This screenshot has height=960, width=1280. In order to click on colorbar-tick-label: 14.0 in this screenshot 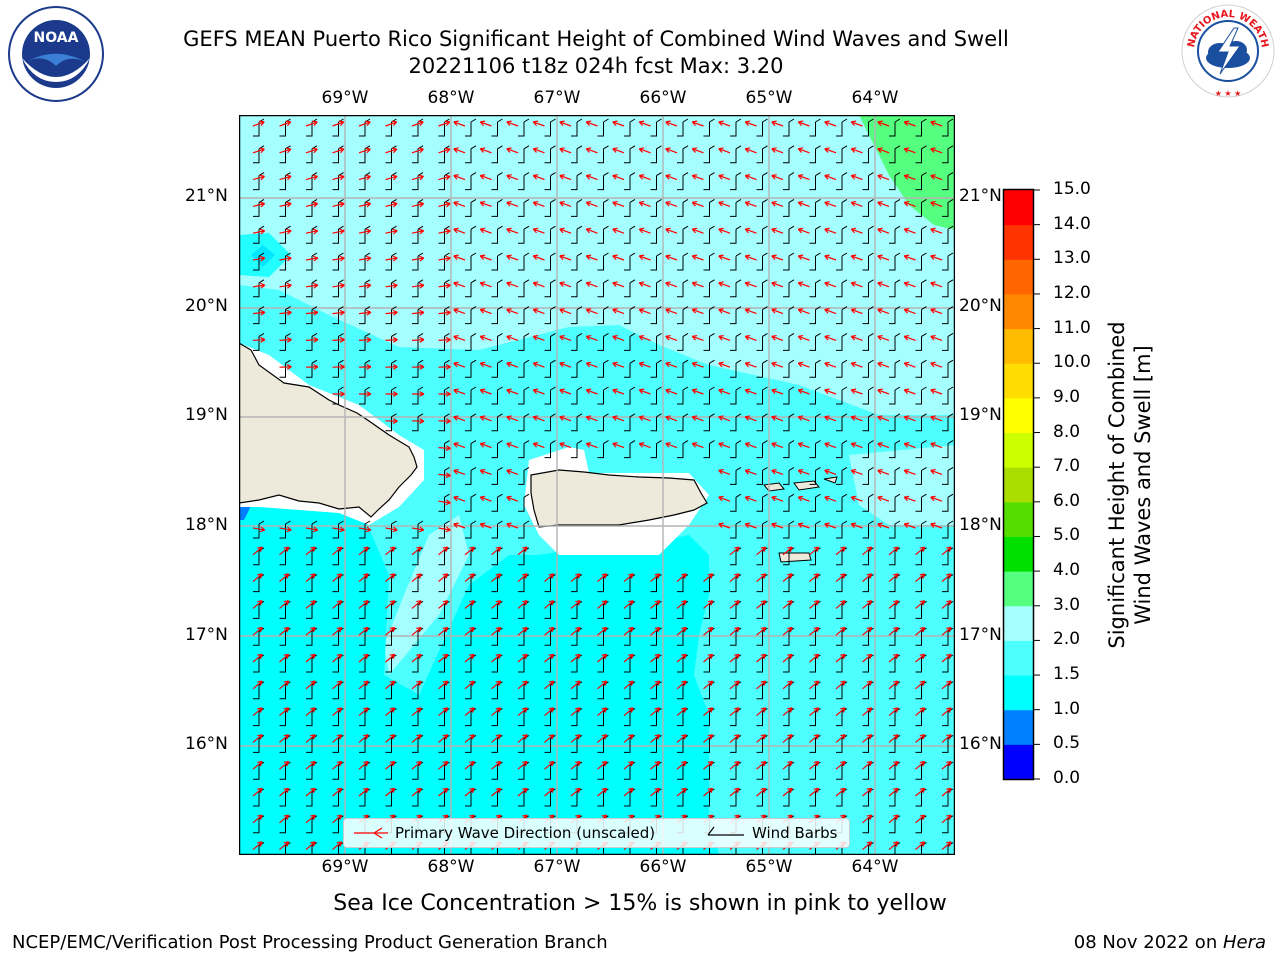, I will do `click(1072, 223)`.